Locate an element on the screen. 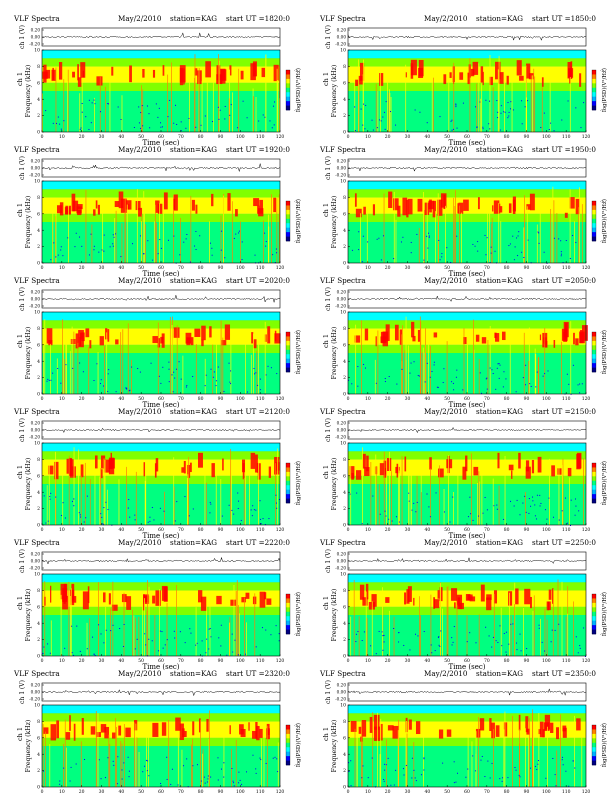 This screenshot has width=612, height=793. time-tick-label: 10 is located at coordinates (368, 791).